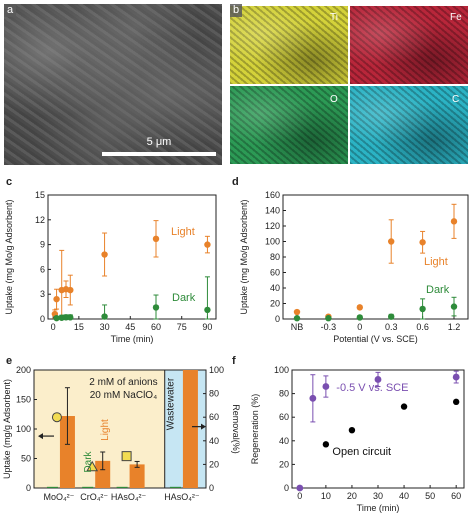  Describe the element at coordinates (211, 488) in the screenshot. I see `chart-e-y2tick-label: 0` at that location.